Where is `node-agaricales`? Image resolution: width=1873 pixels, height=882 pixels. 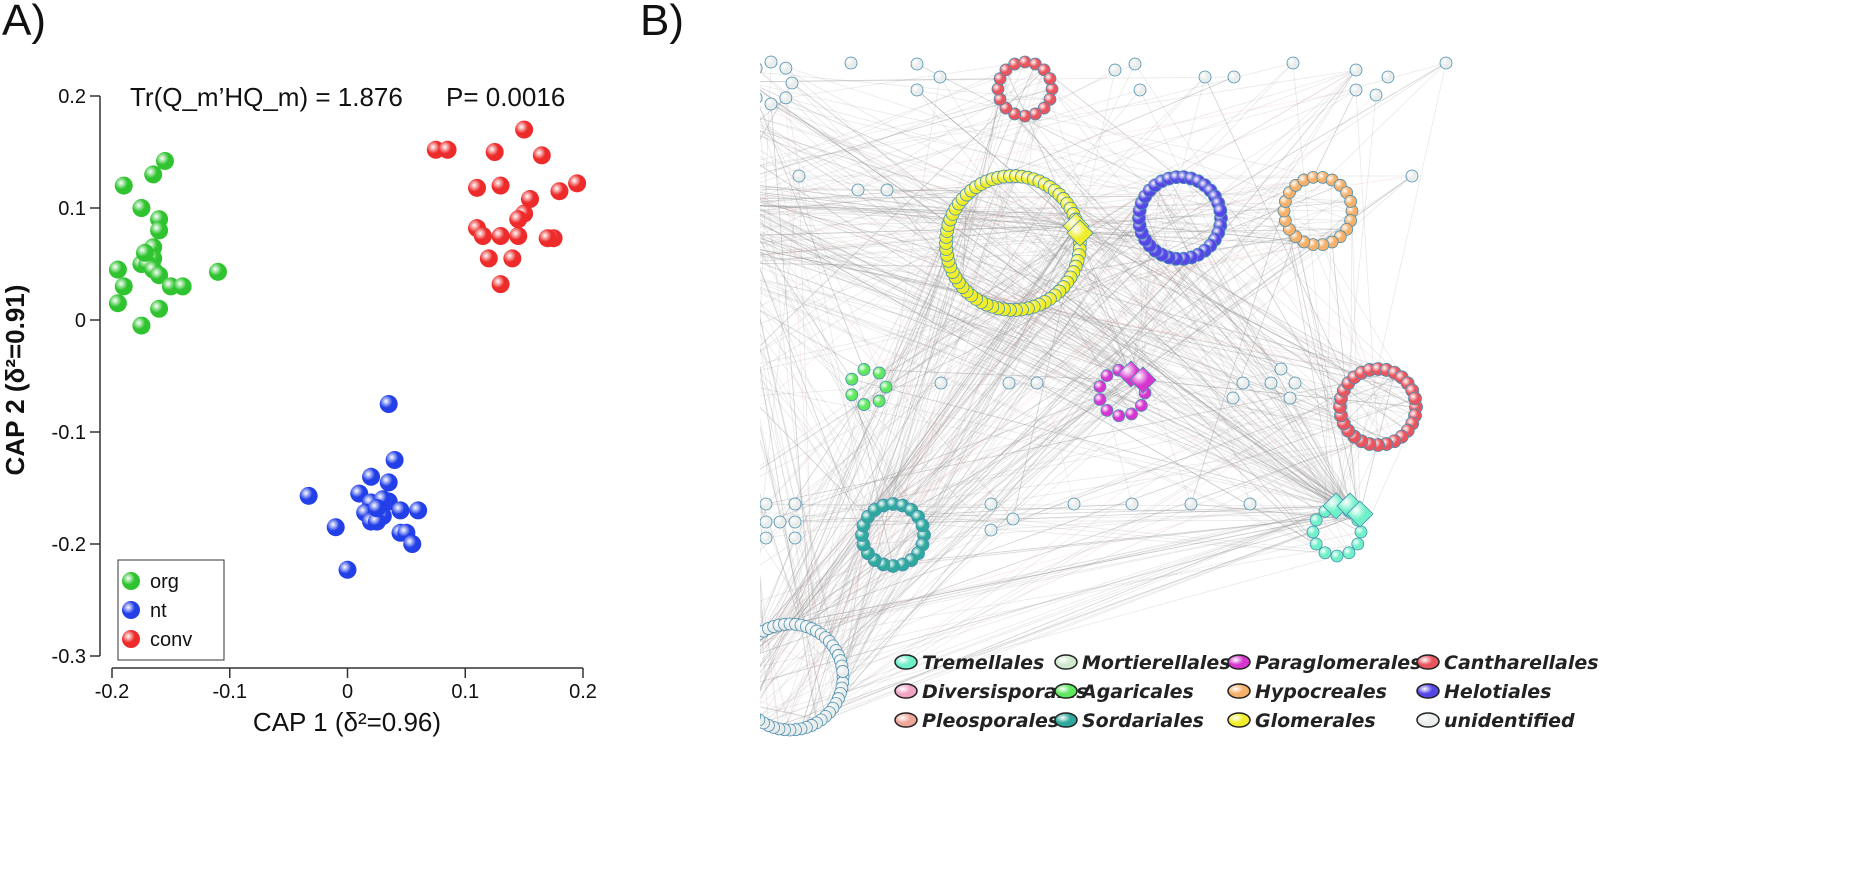 node-agaricales is located at coordinates (879, 373).